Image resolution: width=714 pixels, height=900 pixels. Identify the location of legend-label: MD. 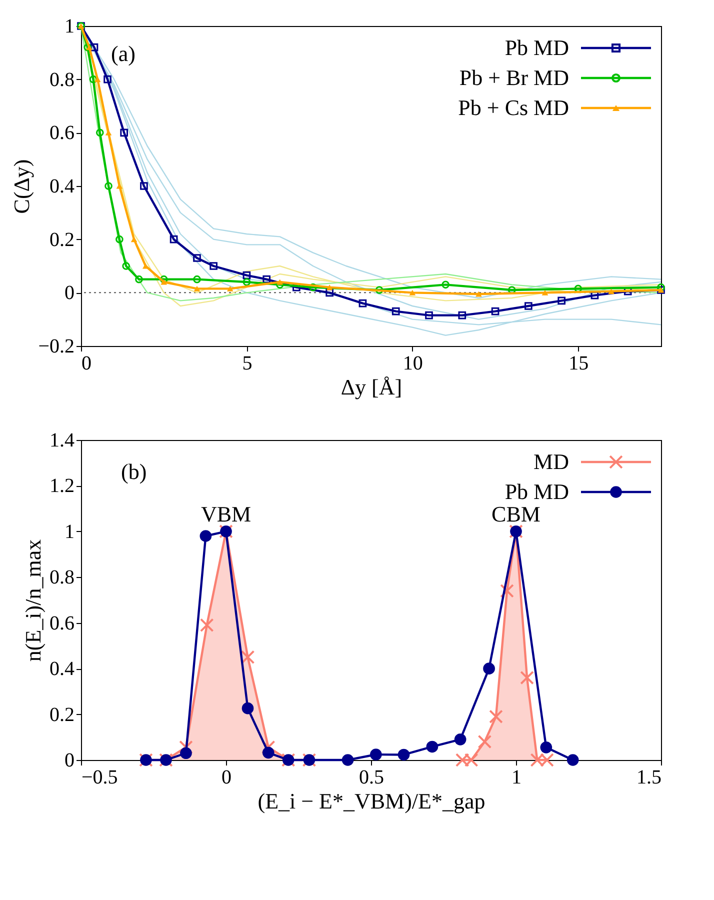
(551, 461).